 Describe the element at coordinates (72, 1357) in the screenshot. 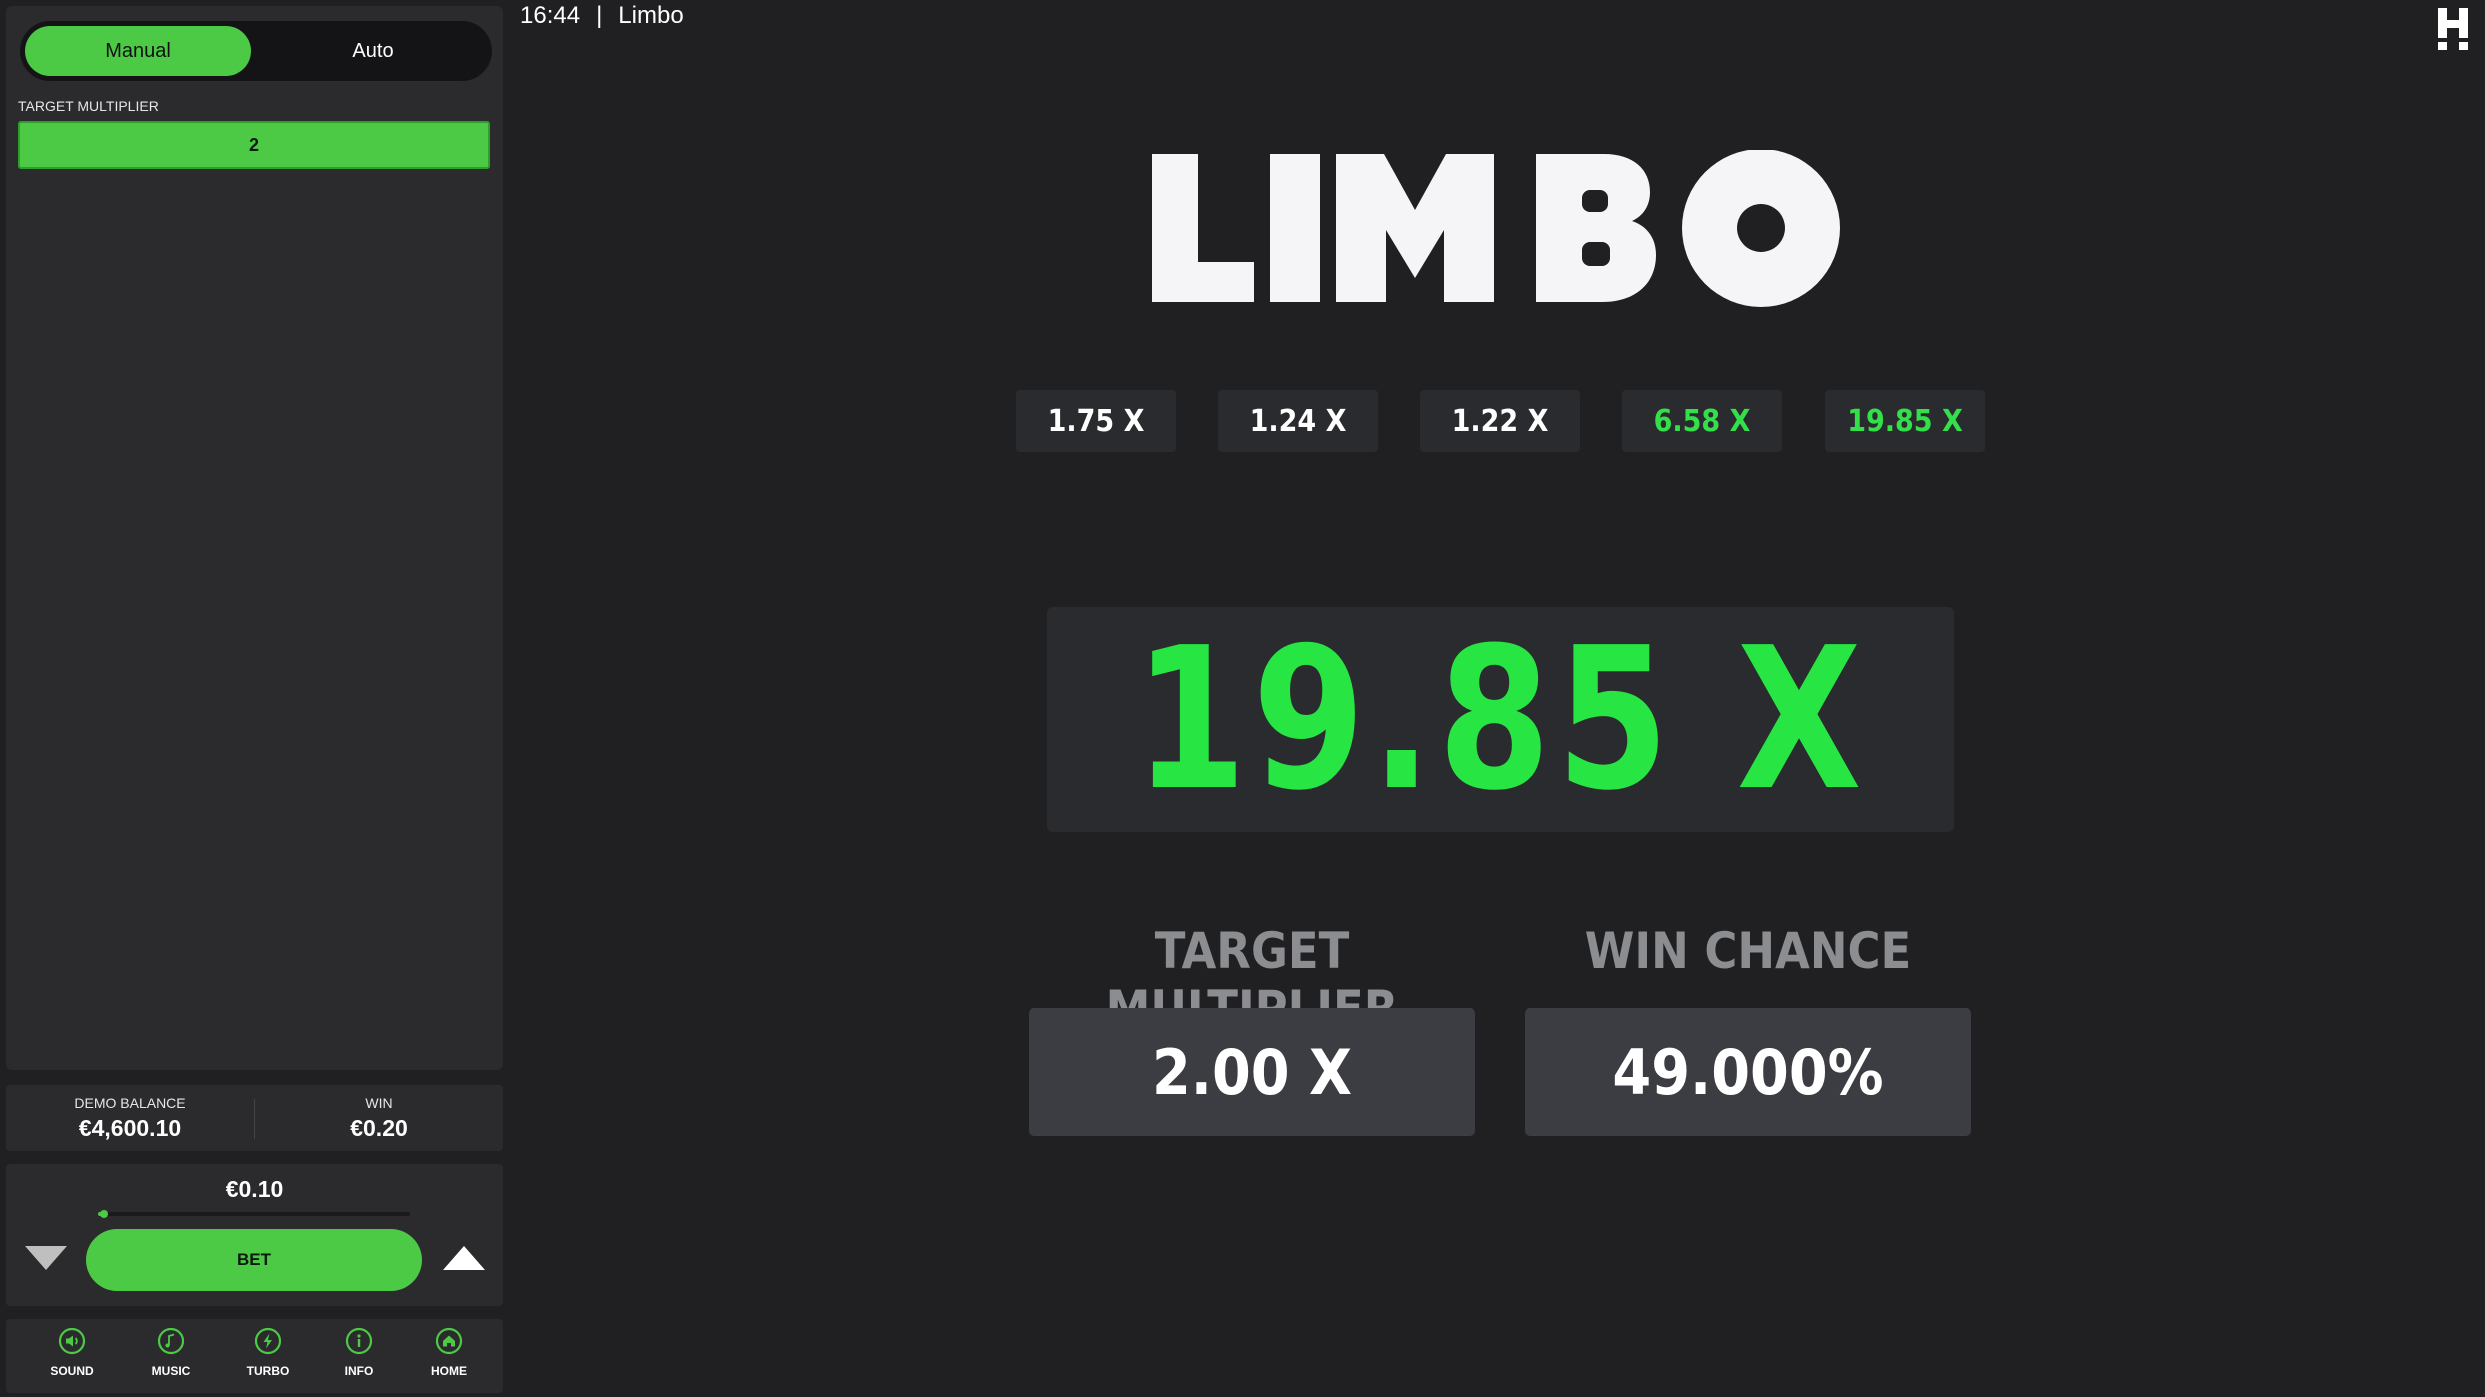

I see `sound-button: SOUND` at that location.